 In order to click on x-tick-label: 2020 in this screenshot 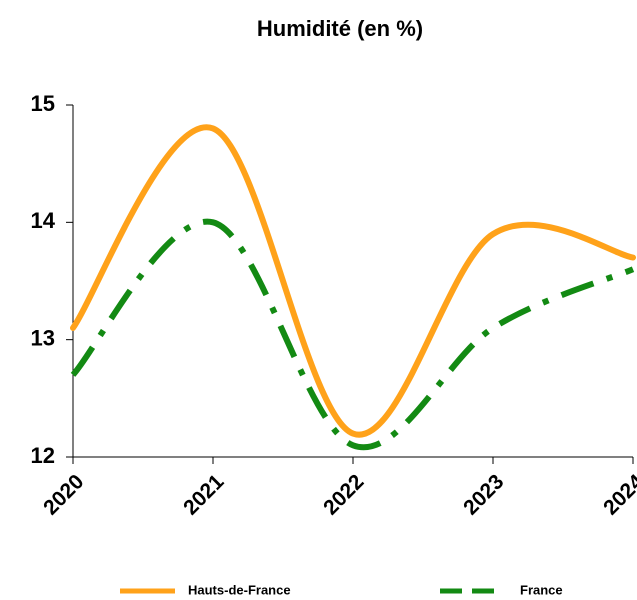, I will do `click(63, 494)`.